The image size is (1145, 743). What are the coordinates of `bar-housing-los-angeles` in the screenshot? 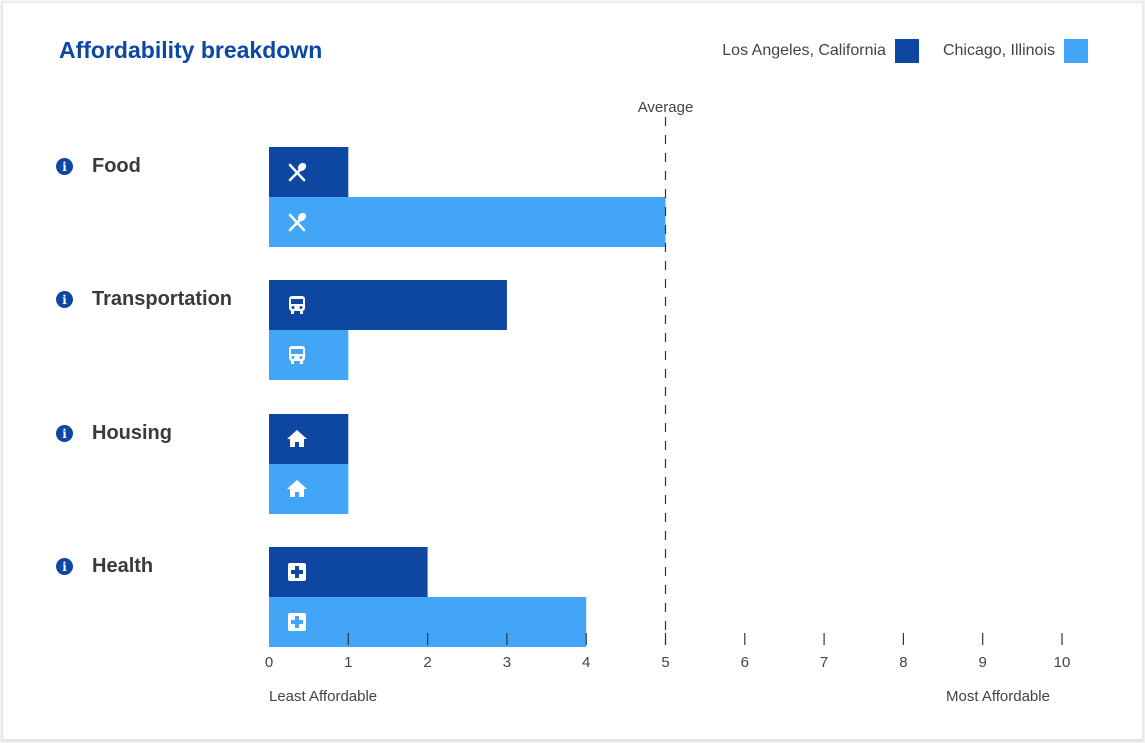 It's located at (309, 439).